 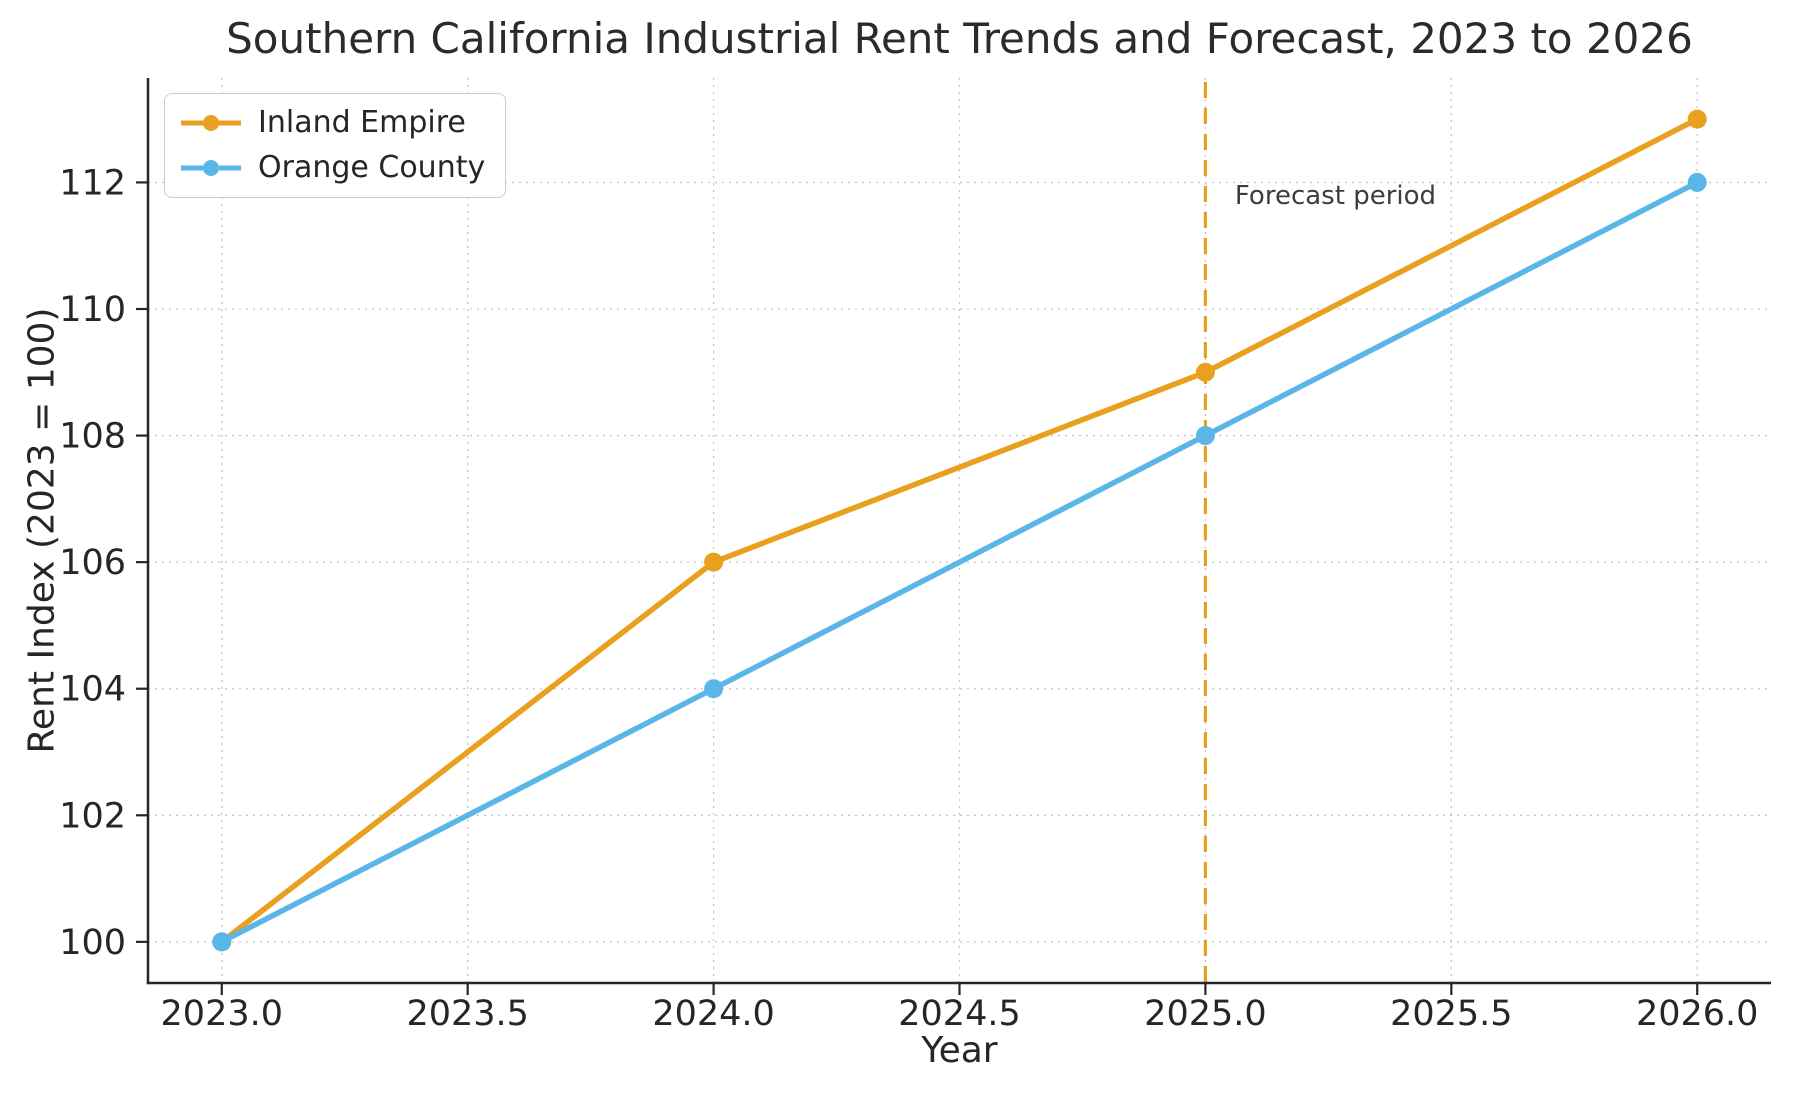 I want to click on data-point-orange-county-2024, so click(x=714, y=689).